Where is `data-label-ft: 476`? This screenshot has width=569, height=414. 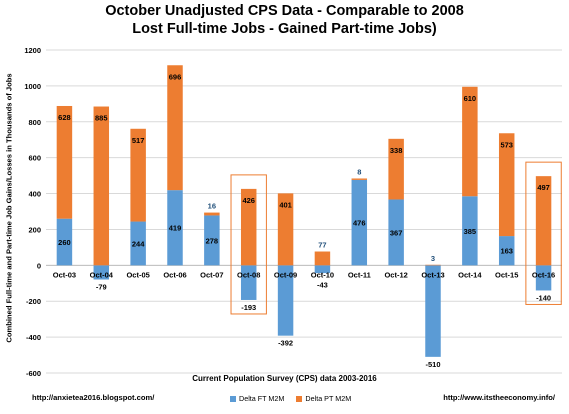
data-label-ft: 476 is located at coordinates (359, 223).